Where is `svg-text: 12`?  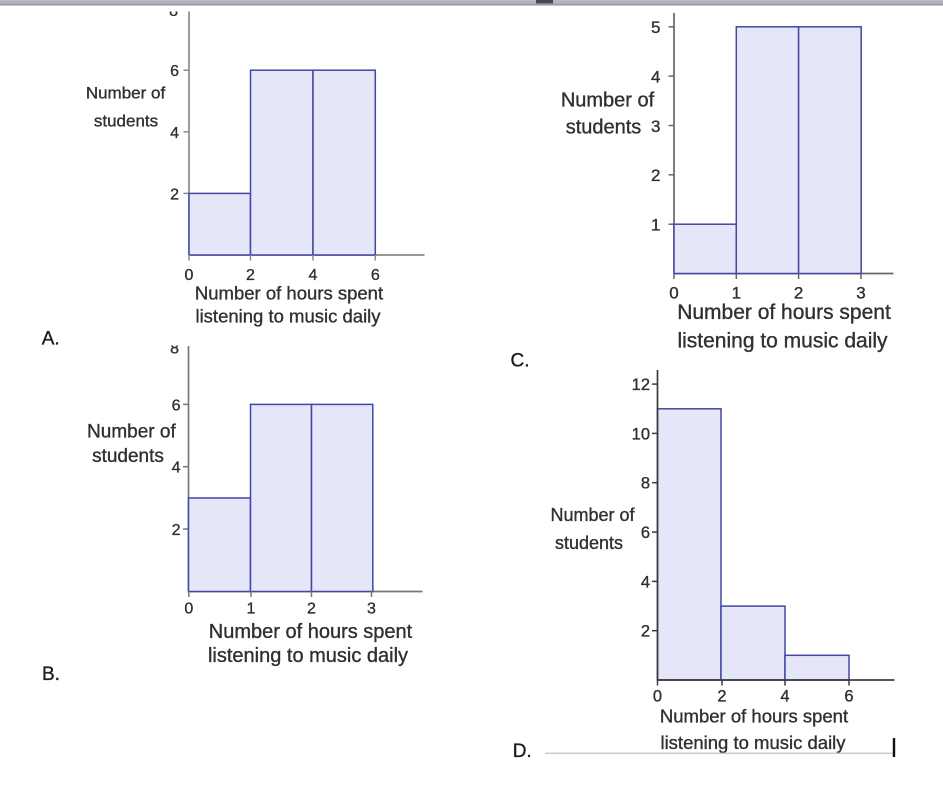
svg-text: 12 is located at coordinates (641, 385).